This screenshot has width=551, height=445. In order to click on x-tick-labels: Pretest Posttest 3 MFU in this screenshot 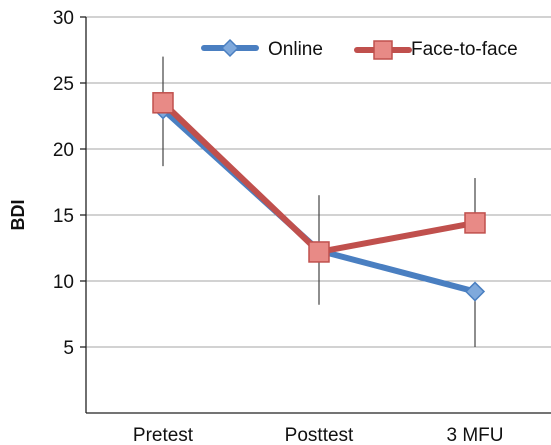, I will do `click(318, 435)`.